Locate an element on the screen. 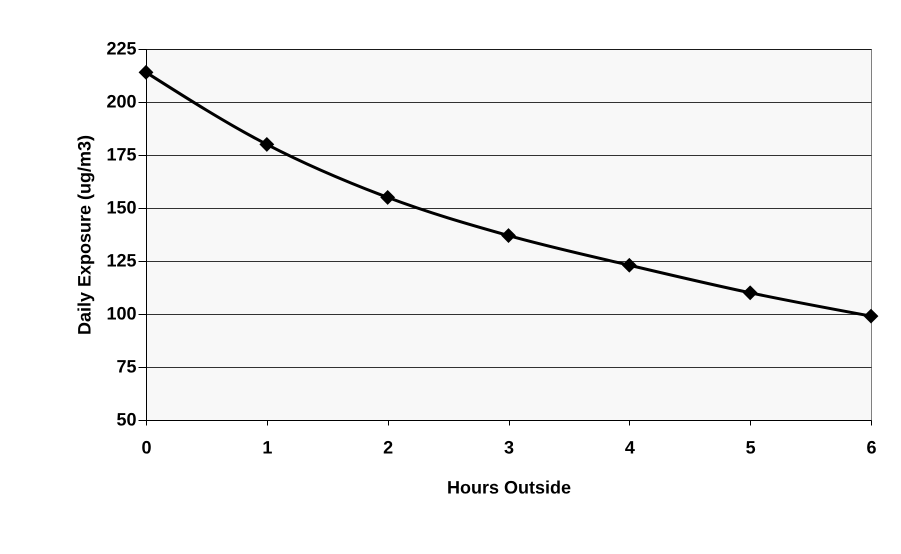 The height and width of the screenshot is (554, 901). x-tick-label: 6 is located at coordinates (871, 448).